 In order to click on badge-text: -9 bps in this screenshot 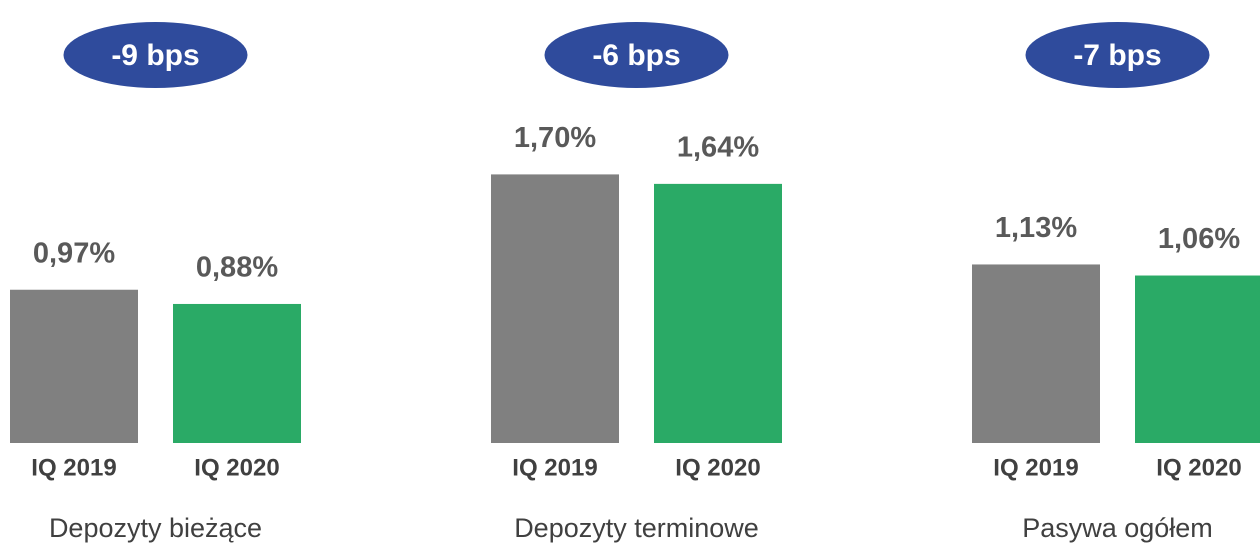, I will do `click(155, 55)`.